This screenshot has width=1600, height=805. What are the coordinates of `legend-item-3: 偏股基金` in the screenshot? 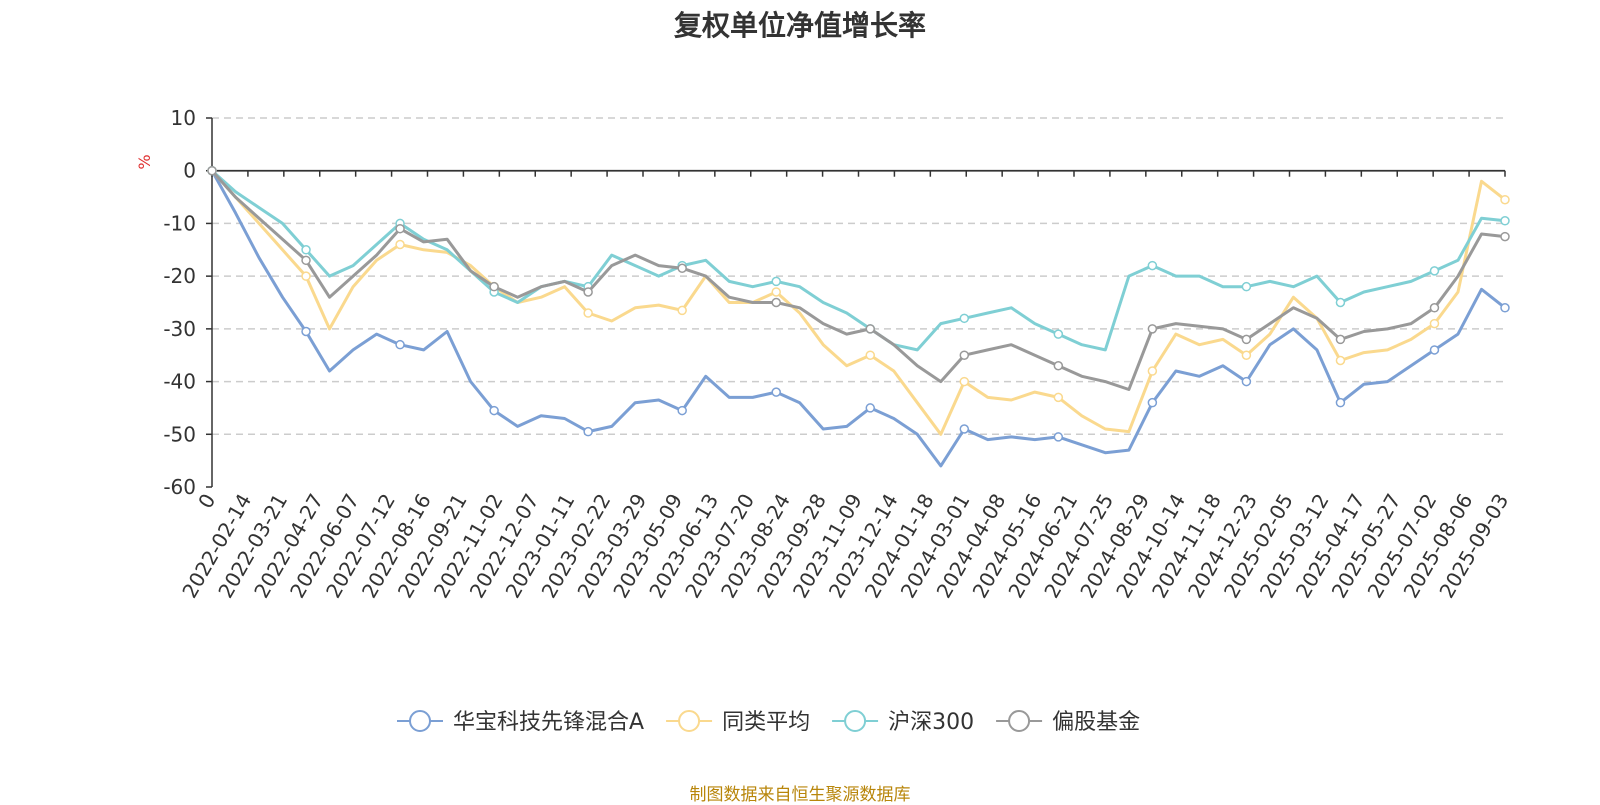 It's located at (1068, 722).